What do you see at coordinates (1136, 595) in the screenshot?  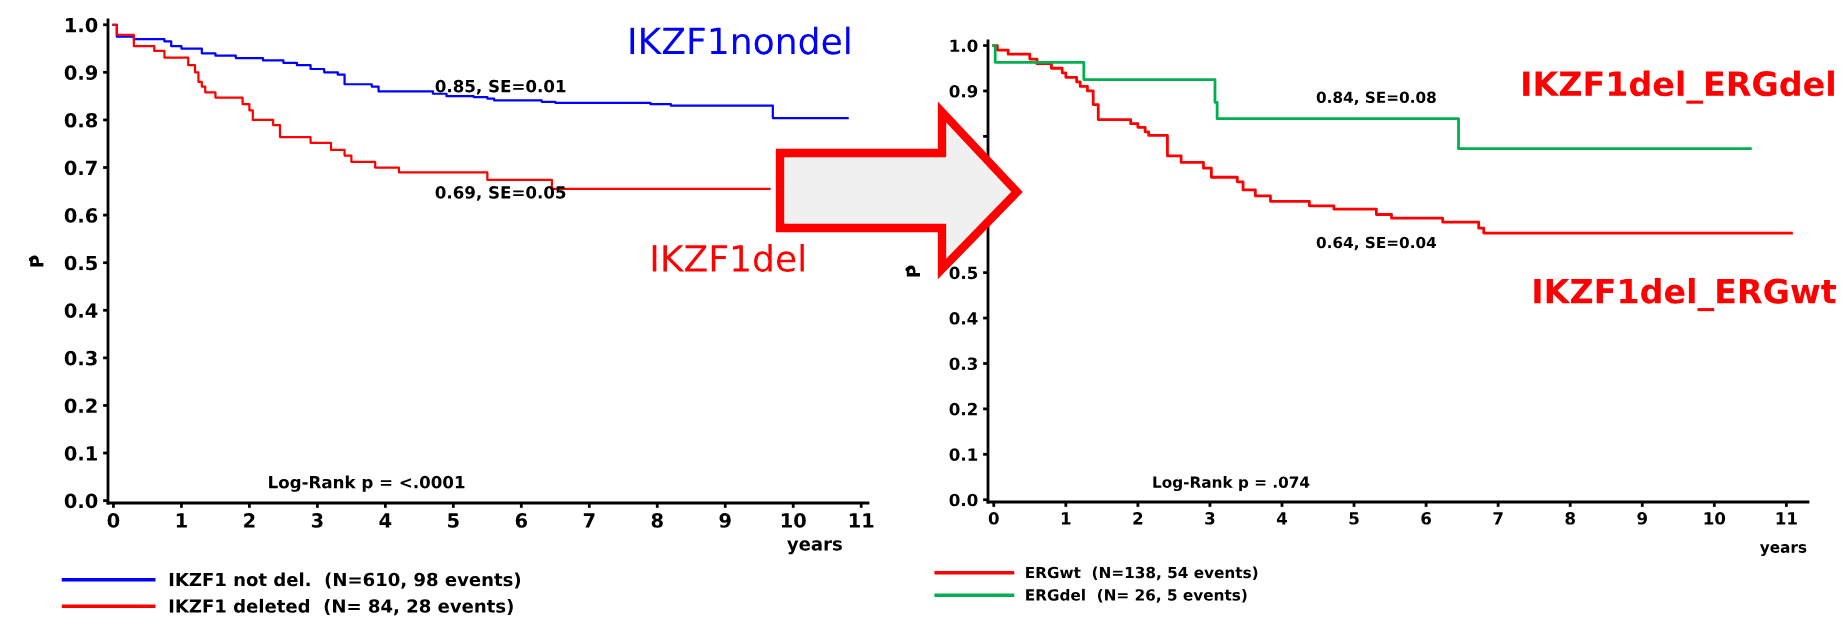 I see `legend-label: ERGdel (N= 26, 5 events)` at bounding box center [1136, 595].